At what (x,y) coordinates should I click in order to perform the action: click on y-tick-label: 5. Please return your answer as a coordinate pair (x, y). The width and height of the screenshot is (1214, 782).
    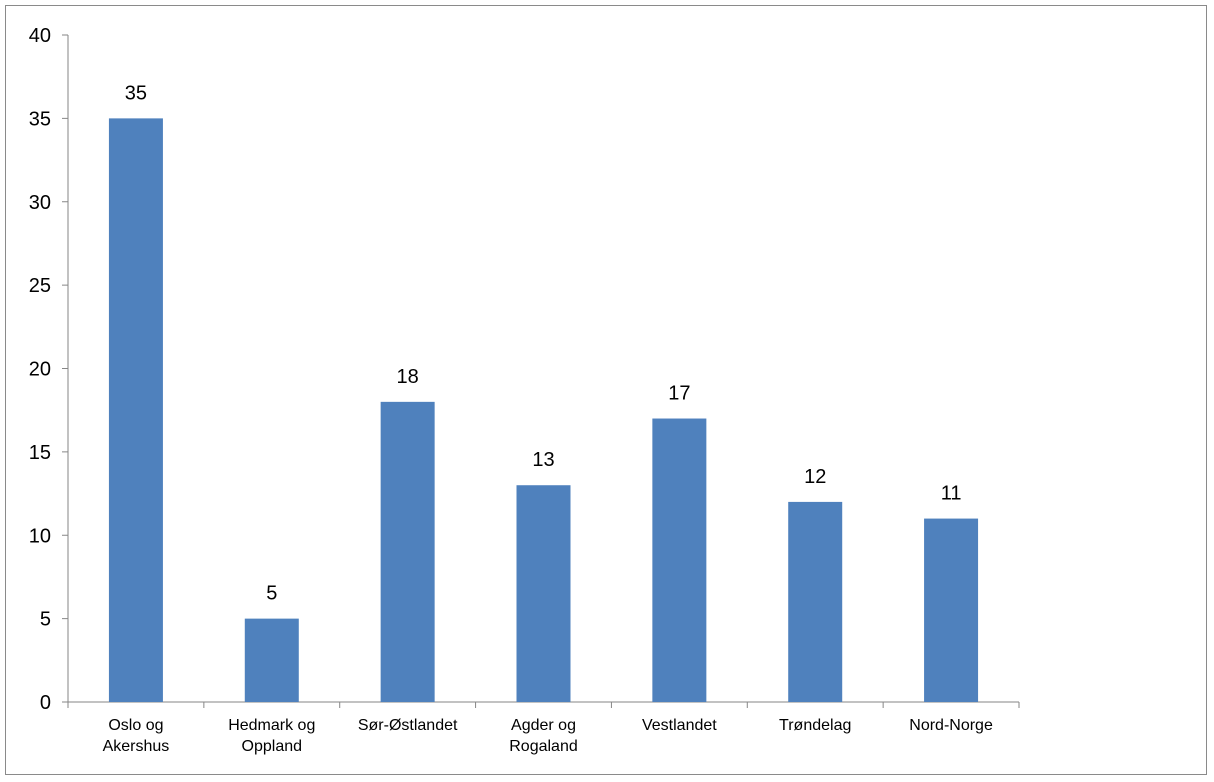
    Looking at the image, I should click on (45, 620).